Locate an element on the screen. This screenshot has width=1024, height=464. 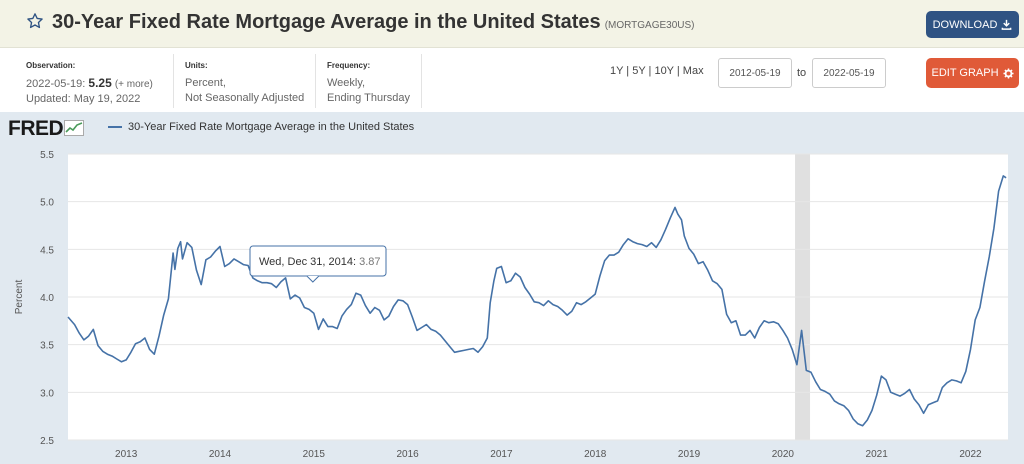
tooltip-text: Wed, Dec 31, 2014: 3.87 is located at coordinates (320, 262).